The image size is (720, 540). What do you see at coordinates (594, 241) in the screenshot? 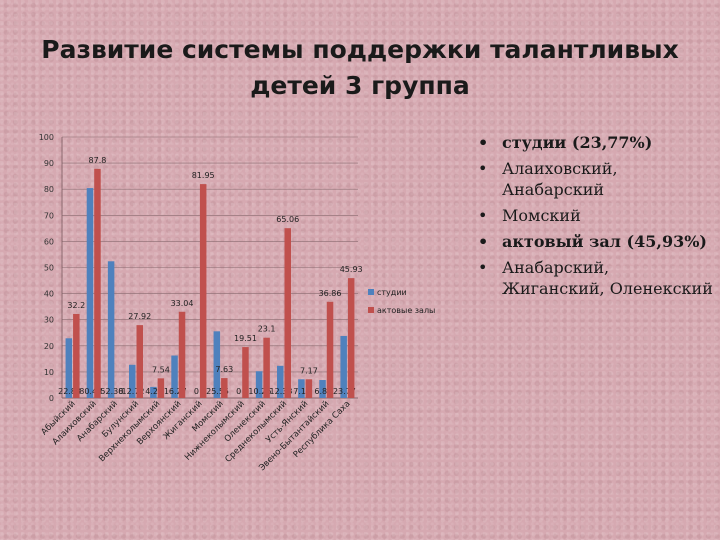
I see `bullet-akt-summary: актовый зал (45,93%)` at bounding box center [594, 241].